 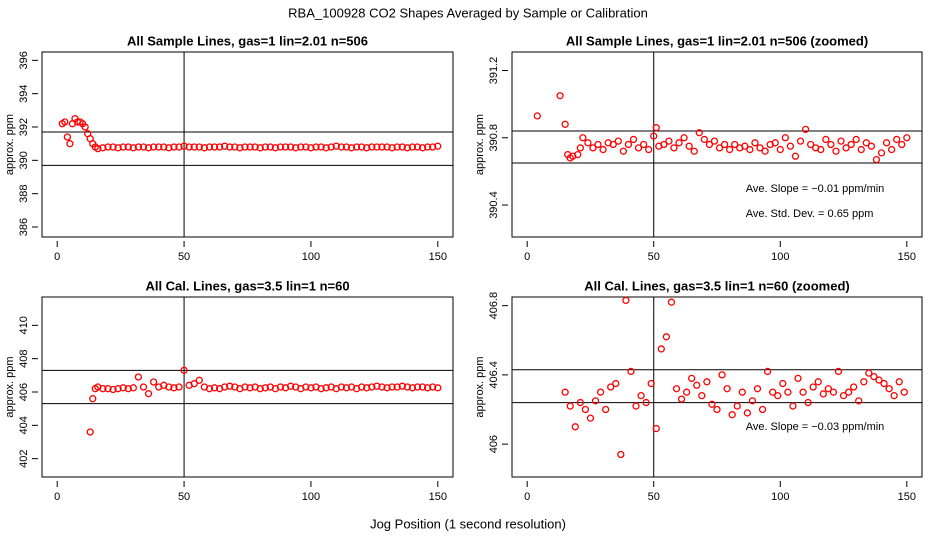 What do you see at coordinates (654, 257) in the screenshot?
I see `x-tick-label: 50` at bounding box center [654, 257].